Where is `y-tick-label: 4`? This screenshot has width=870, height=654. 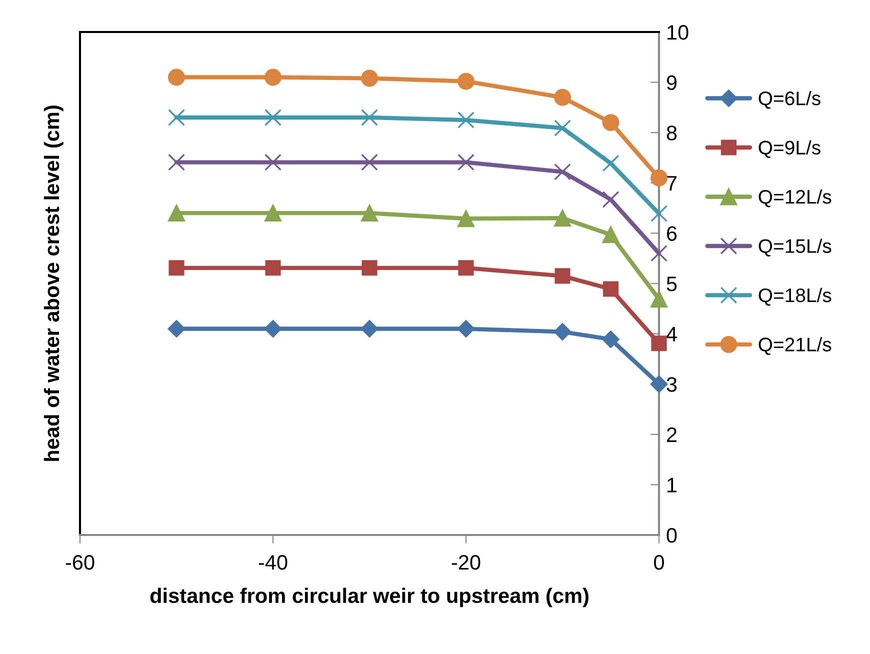
y-tick-label: 4 is located at coordinates (671, 334).